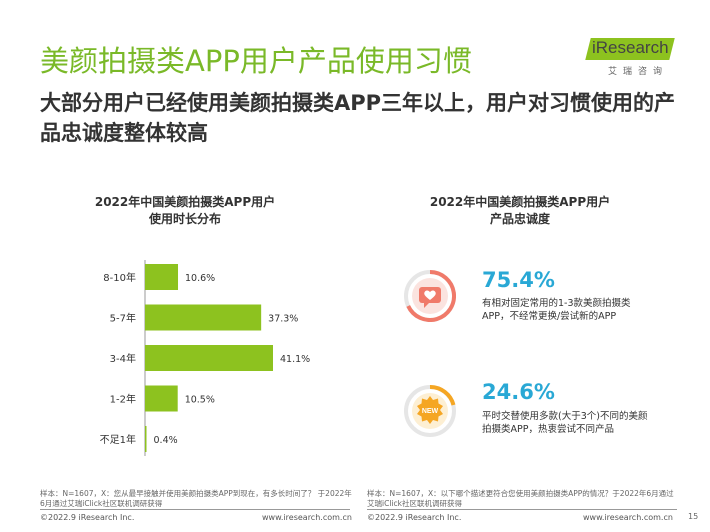  What do you see at coordinates (184, 219) in the screenshot?
I see `left-panel-title-line2: 使用时长分布` at bounding box center [184, 219].